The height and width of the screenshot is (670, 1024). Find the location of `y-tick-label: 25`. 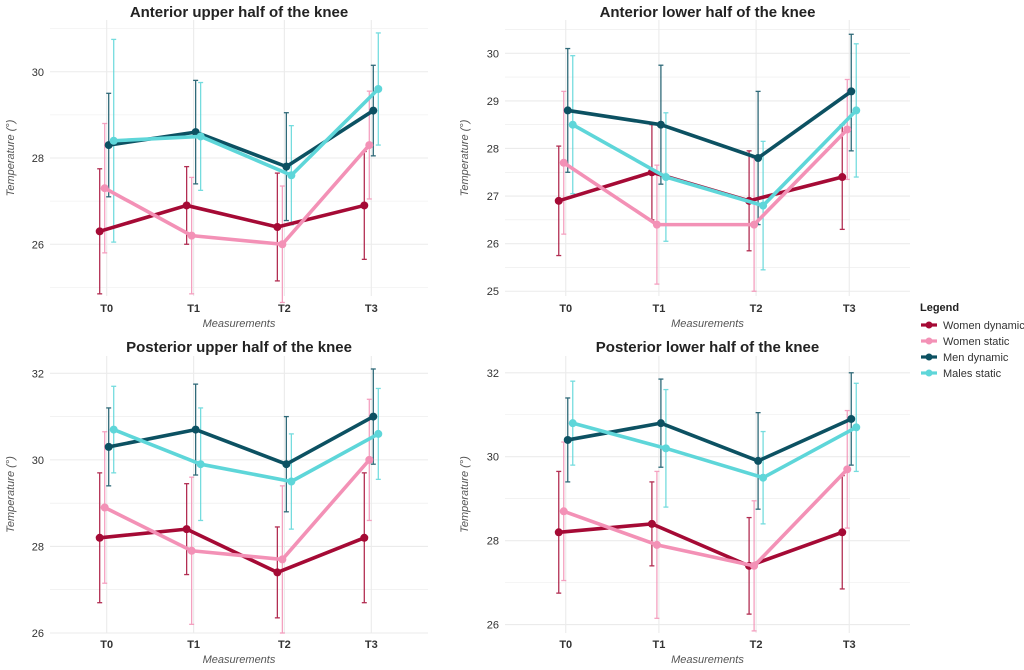

y-tick-label: 25 is located at coordinates (493, 292).